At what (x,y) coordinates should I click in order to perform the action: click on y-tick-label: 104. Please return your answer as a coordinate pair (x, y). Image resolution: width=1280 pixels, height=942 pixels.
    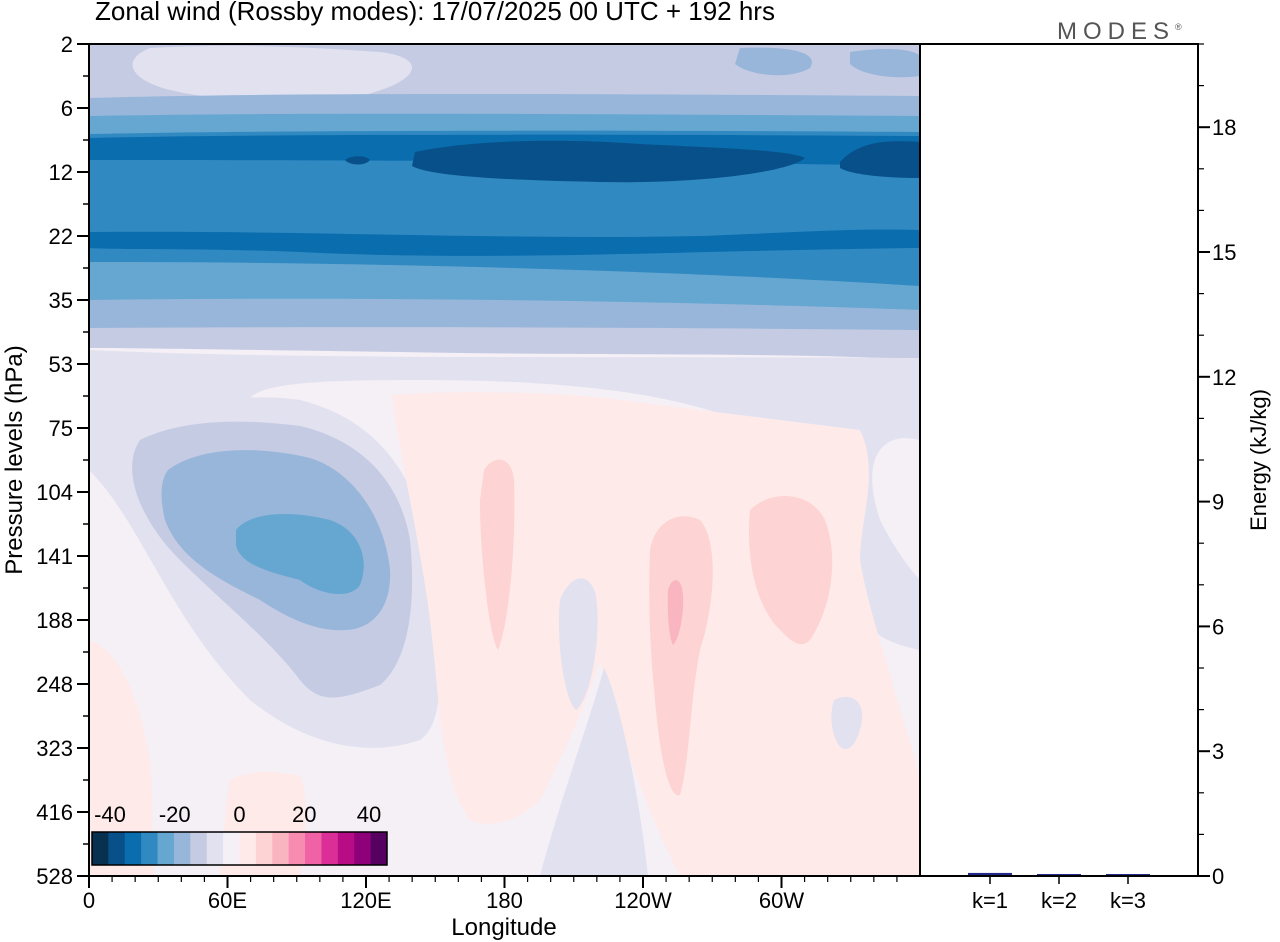
    Looking at the image, I should click on (54, 492).